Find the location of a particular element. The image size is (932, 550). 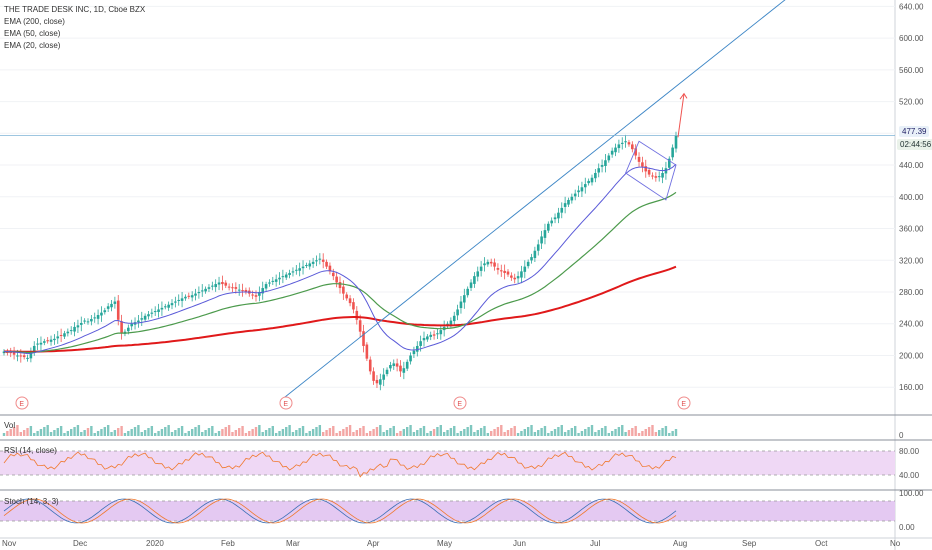

rsi-pane-label: RSI (14, close) is located at coordinates (30, 450).